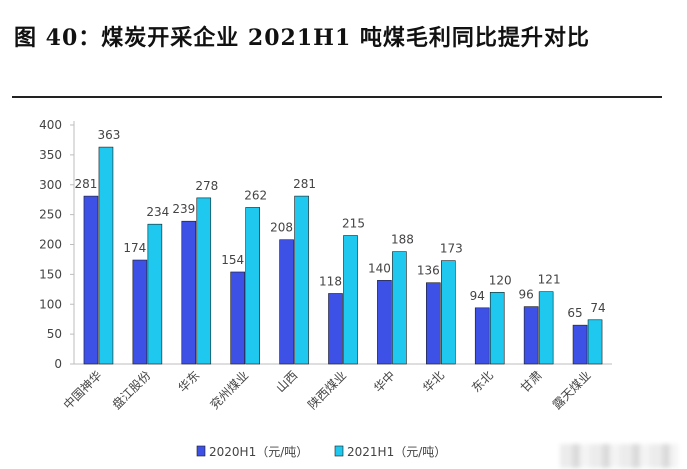 This screenshot has width=687, height=469. Describe the element at coordinates (50, 185) in the screenshot. I see `y-tick-label: 300` at that location.